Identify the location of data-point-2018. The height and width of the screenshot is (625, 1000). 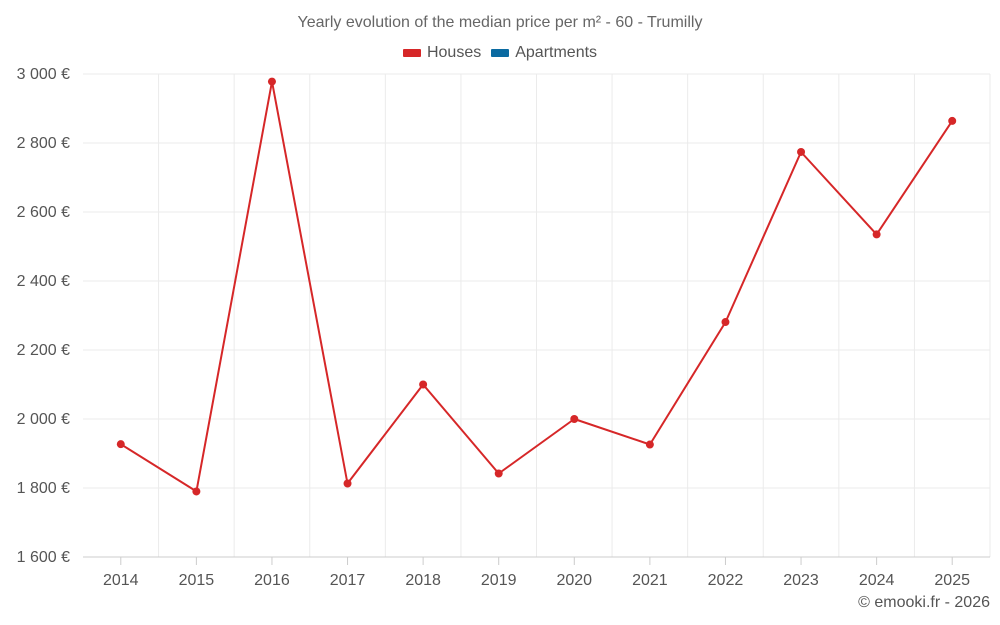
(423, 384).